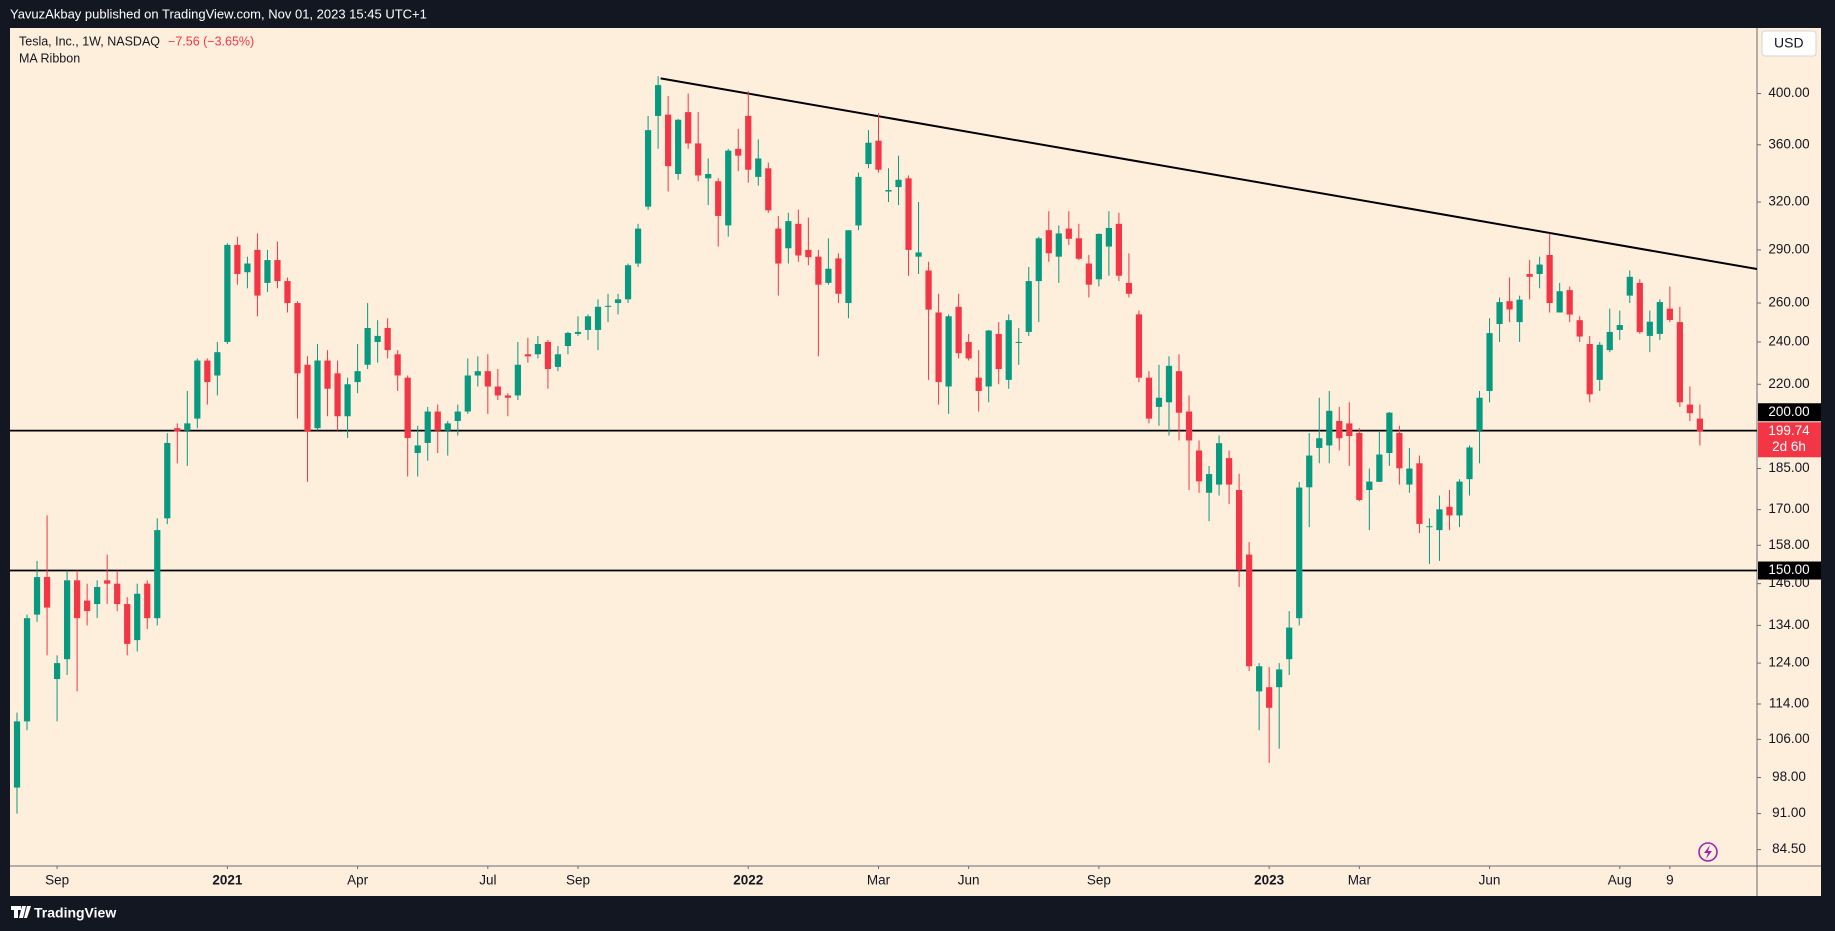 This screenshot has width=1835, height=931. I want to click on logo-mark, so click(21, 912).